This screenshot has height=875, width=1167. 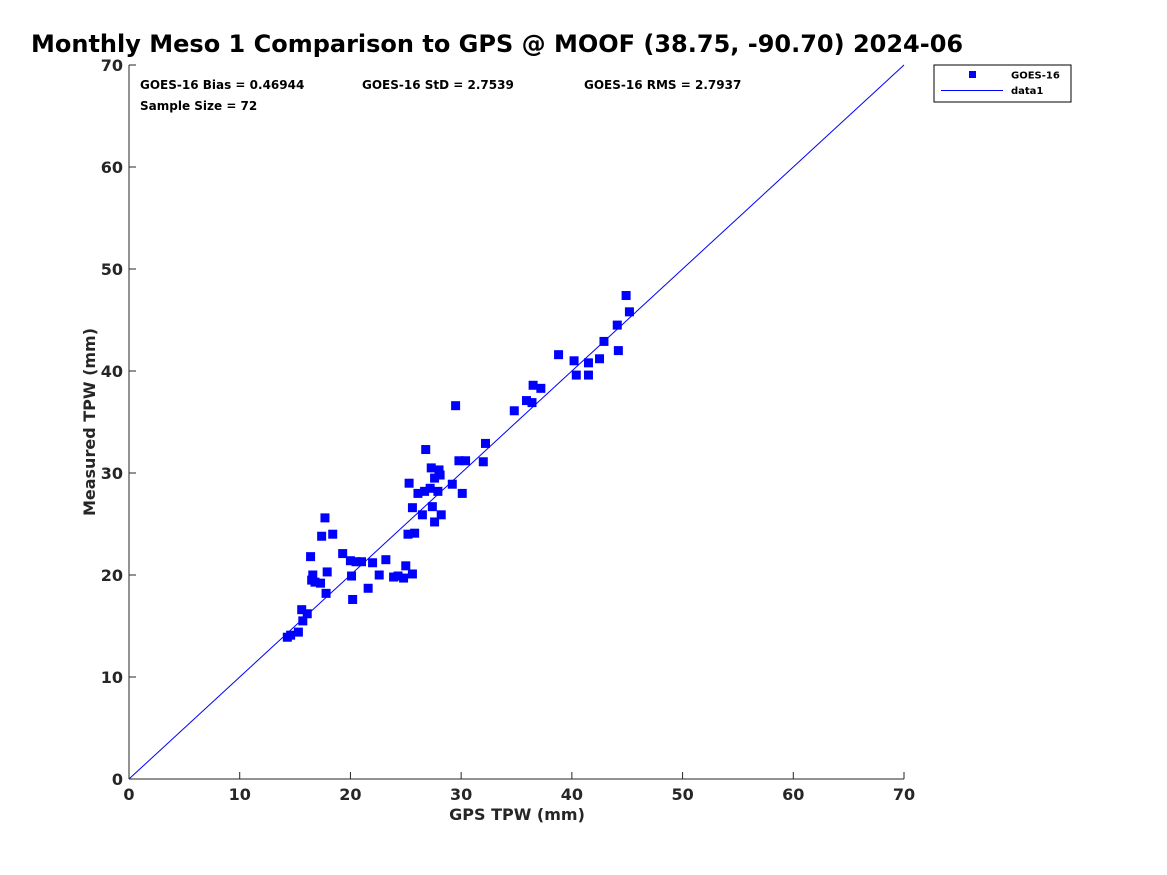 What do you see at coordinates (662, 85) in the screenshot?
I see `rms-annotation: GOES-16 RMS = 2.7937` at bounding box center [662, 85].